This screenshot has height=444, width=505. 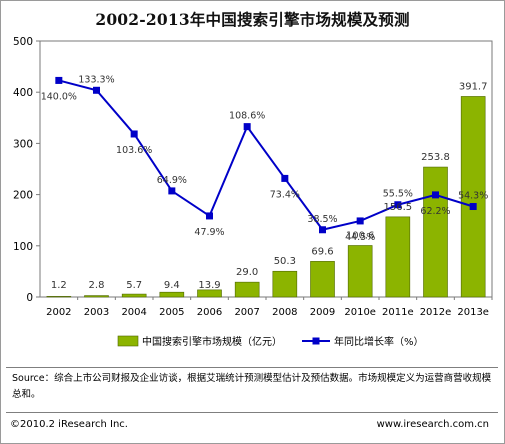 I want to click on growth-value-label: 73.4%, so click(x=285, y=194).